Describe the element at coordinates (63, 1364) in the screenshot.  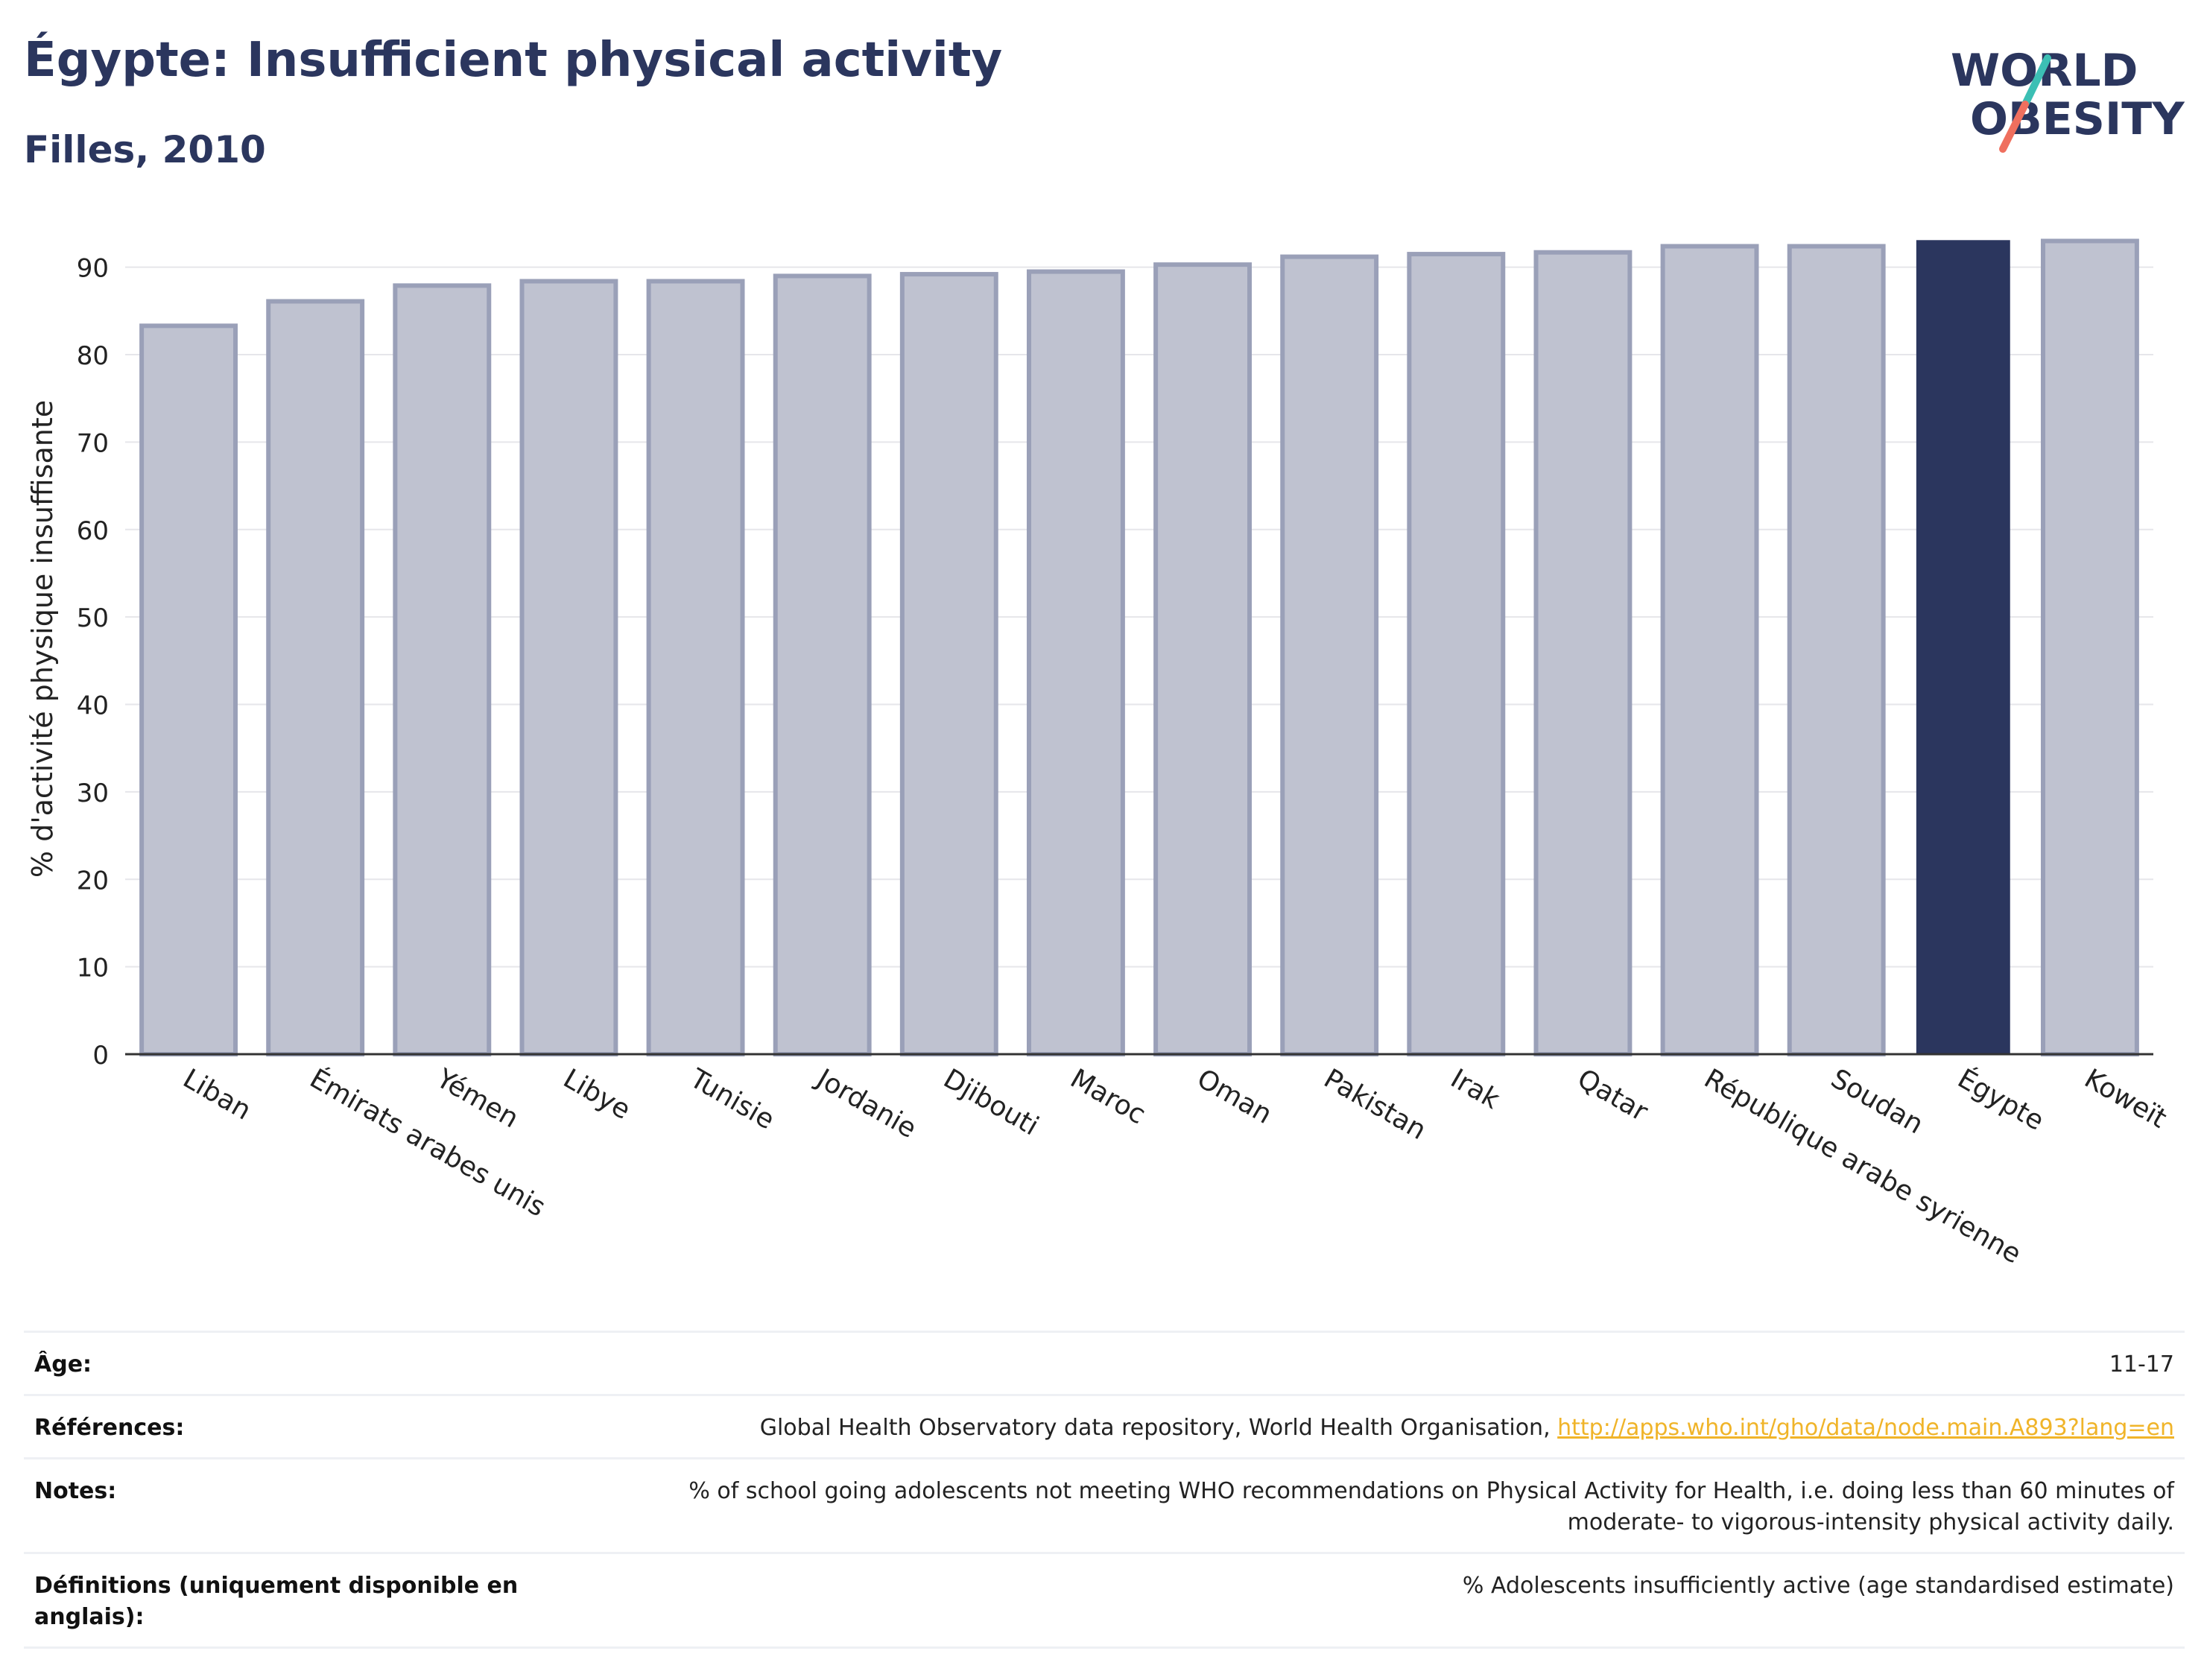
I see `age-label: Âge:` at that location.